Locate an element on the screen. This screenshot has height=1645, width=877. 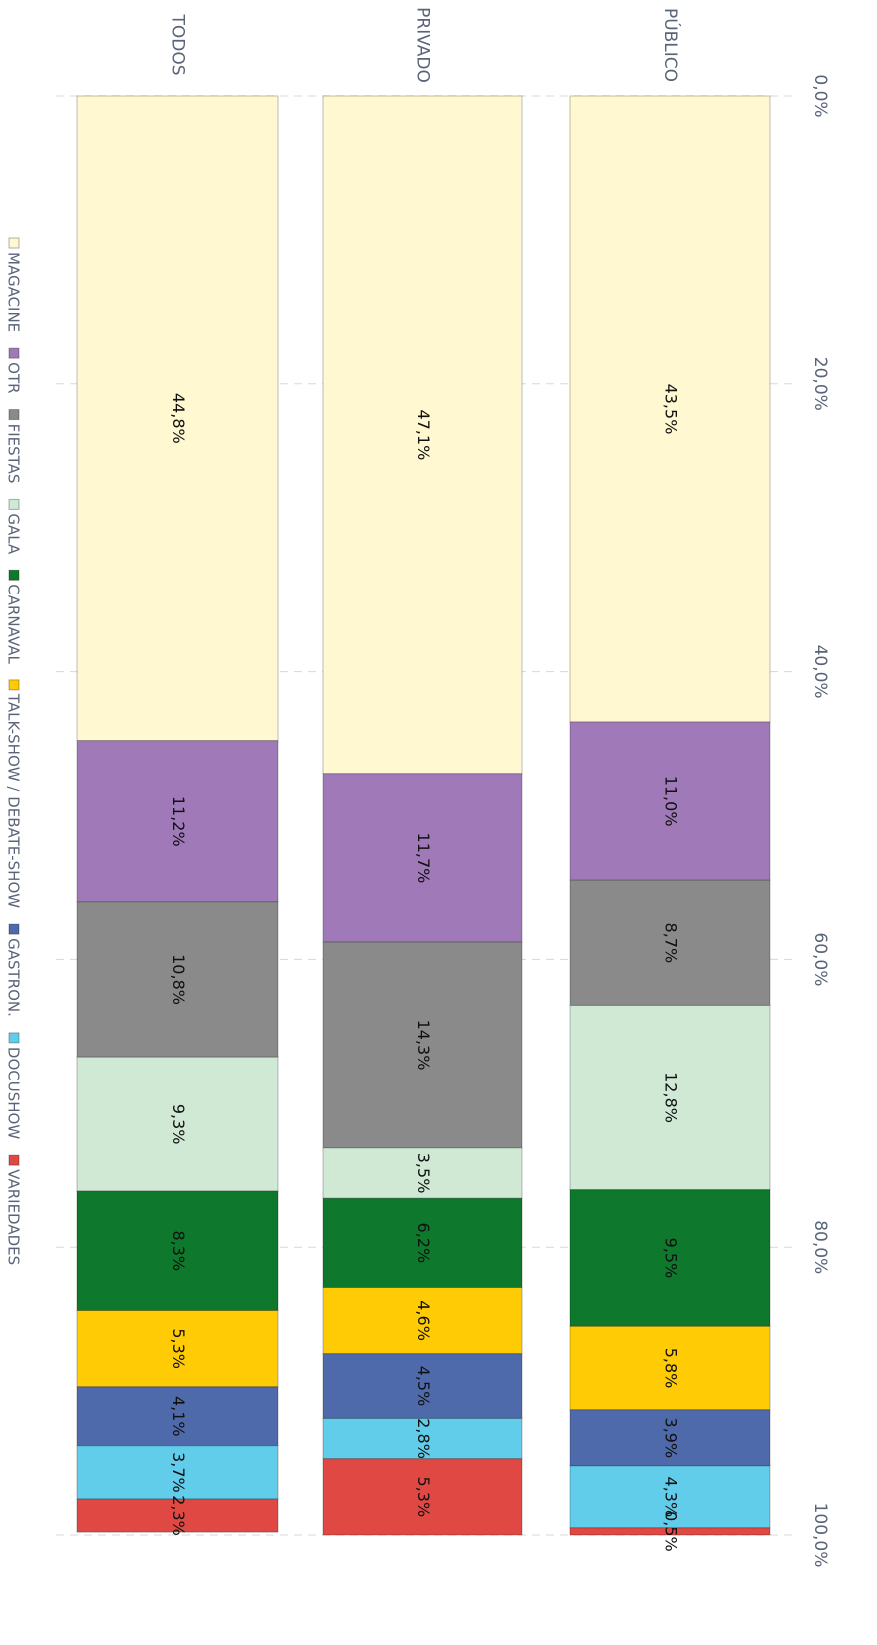
category-label: PRIVADO is located at coordinates (423, 45).